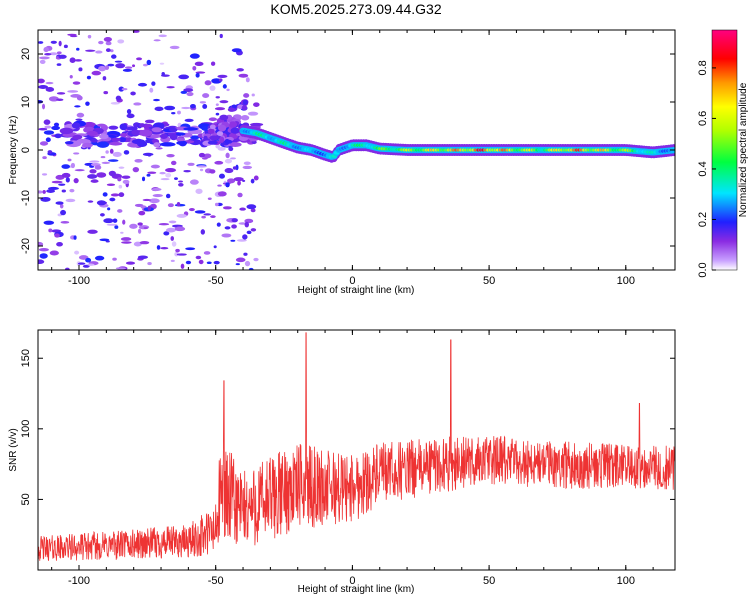 Image resolution: width=750 pixels, height=600 pixels. I want to click on colorbar-tick-label: 0.6, so click(703, 118).